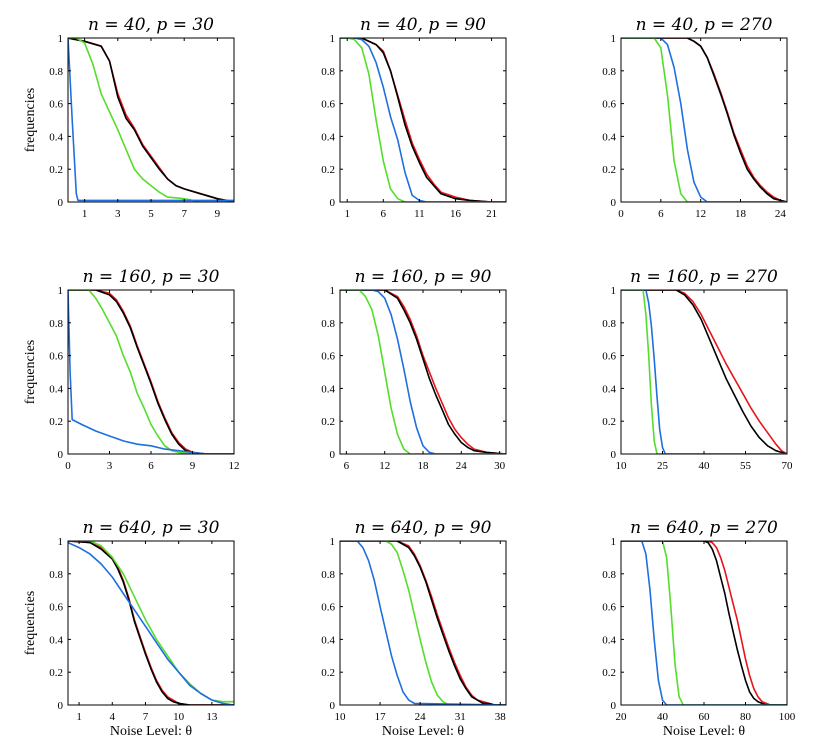  What do you see at coordinates (491, 214) in the screenshot?
I see `x-tick-label: 21` at bounding box center [491, 214].